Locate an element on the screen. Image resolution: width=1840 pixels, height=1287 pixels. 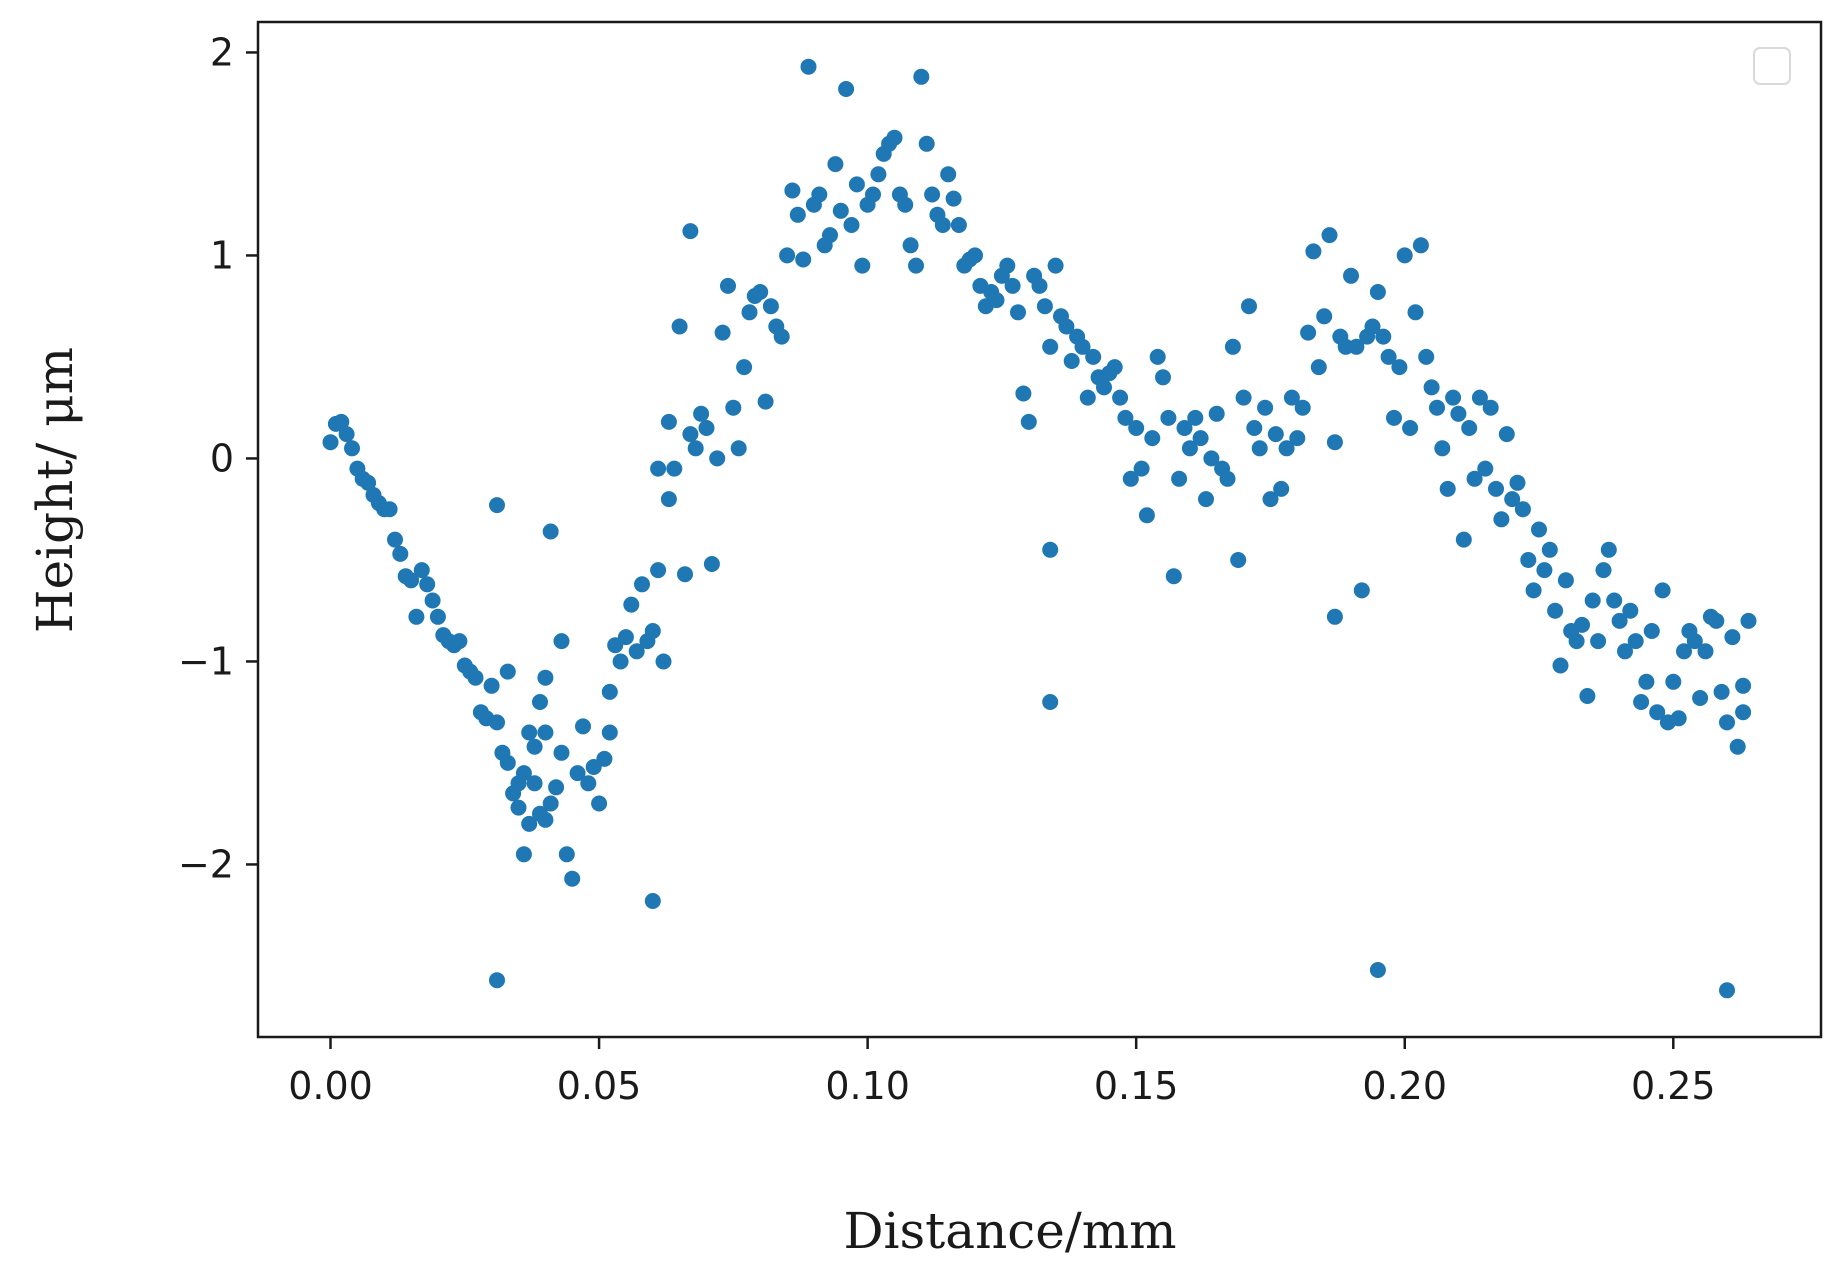
x-tick-label: 0.00 is located at coordinates (330, 1086).